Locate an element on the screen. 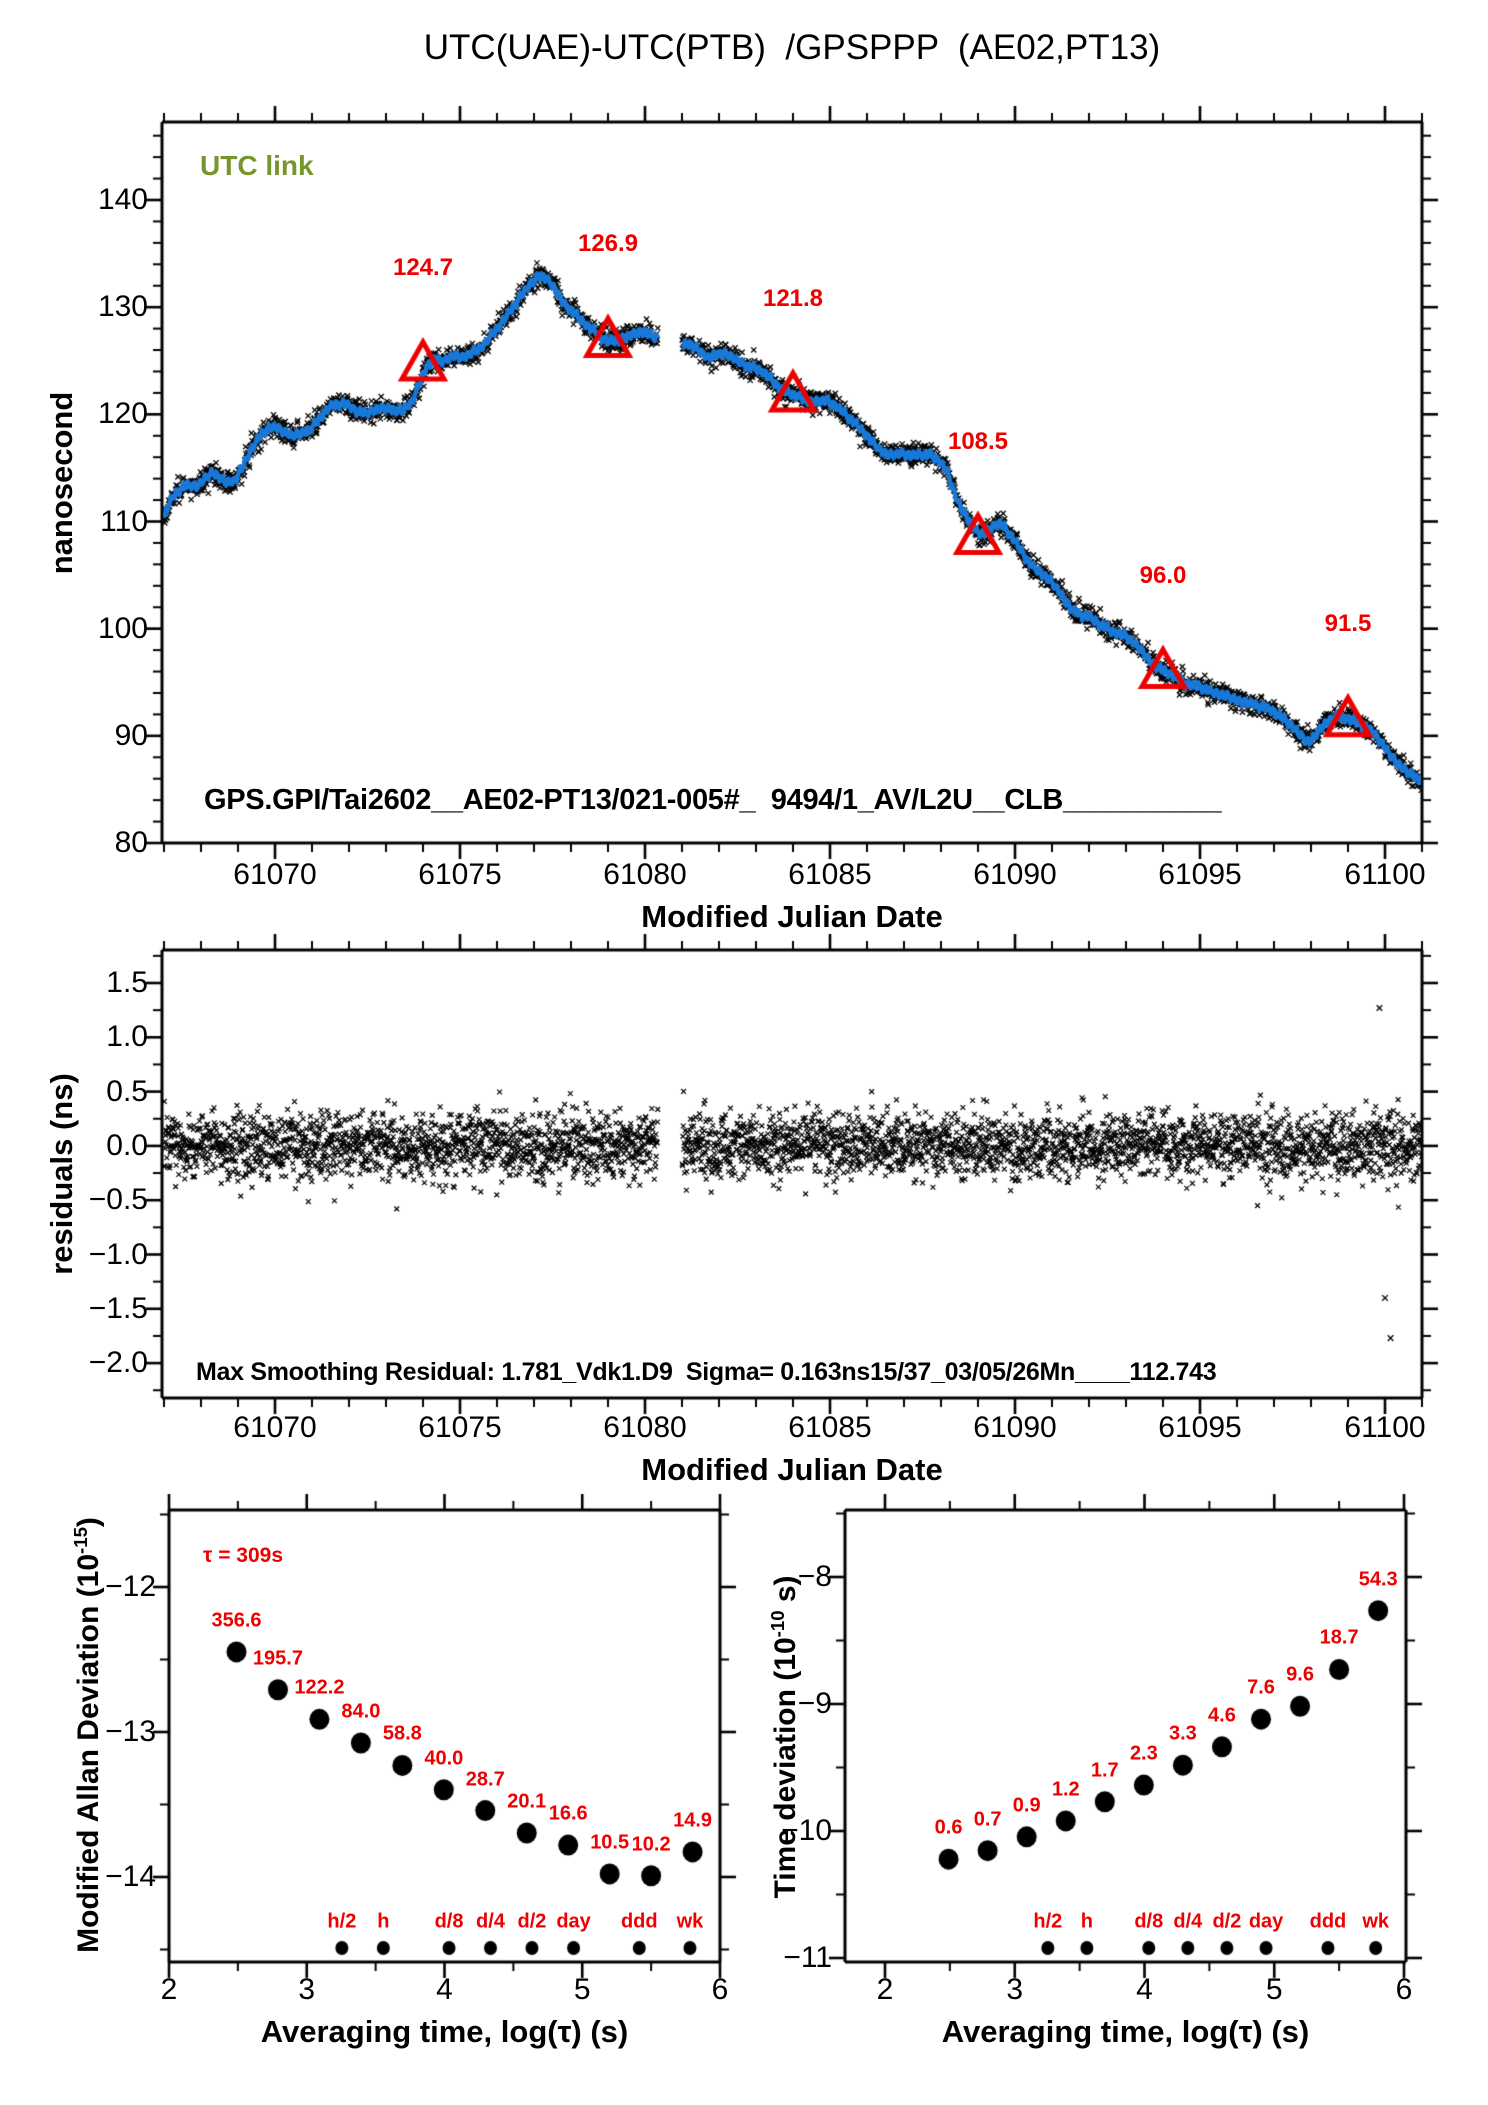  top-x-tick-label: 61095 is located at coordinates (1200, 874).